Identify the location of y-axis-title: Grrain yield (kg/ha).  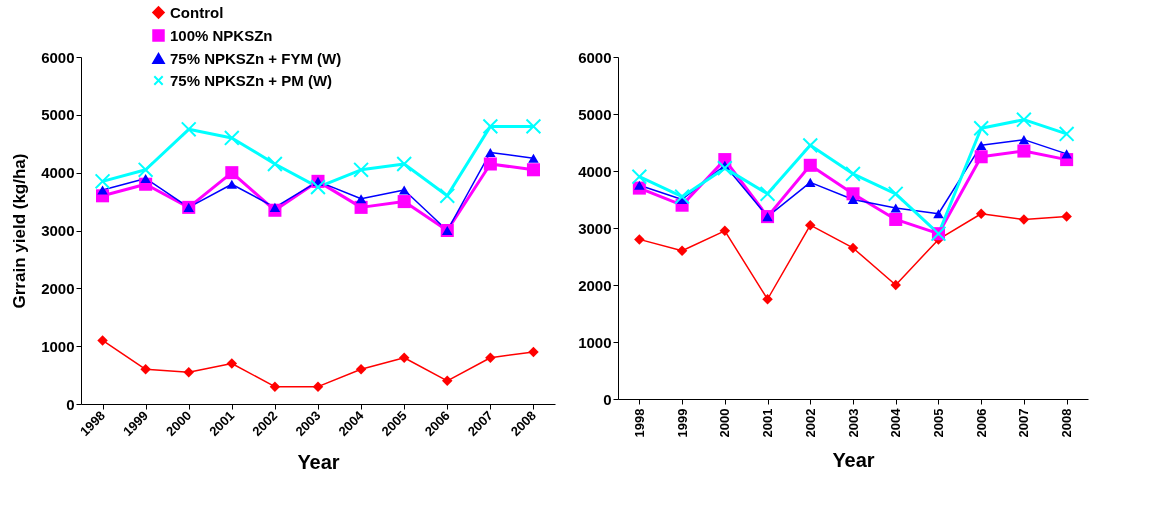
(20, 231).